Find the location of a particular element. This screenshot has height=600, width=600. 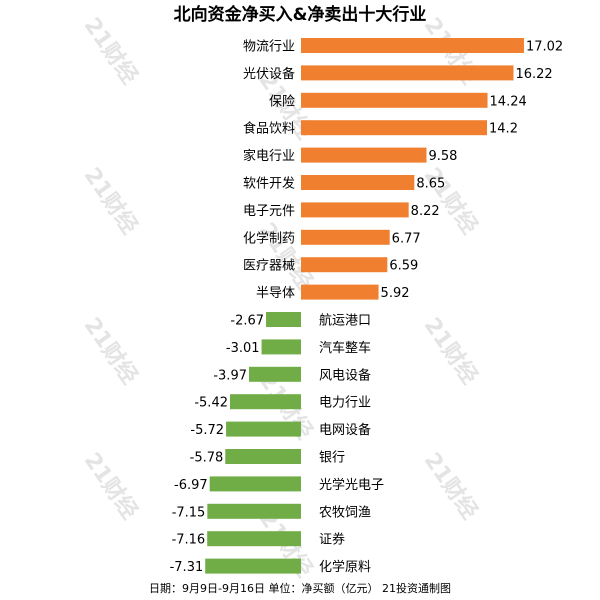

value-label: 5.92 is located at coordinates (395, 293).